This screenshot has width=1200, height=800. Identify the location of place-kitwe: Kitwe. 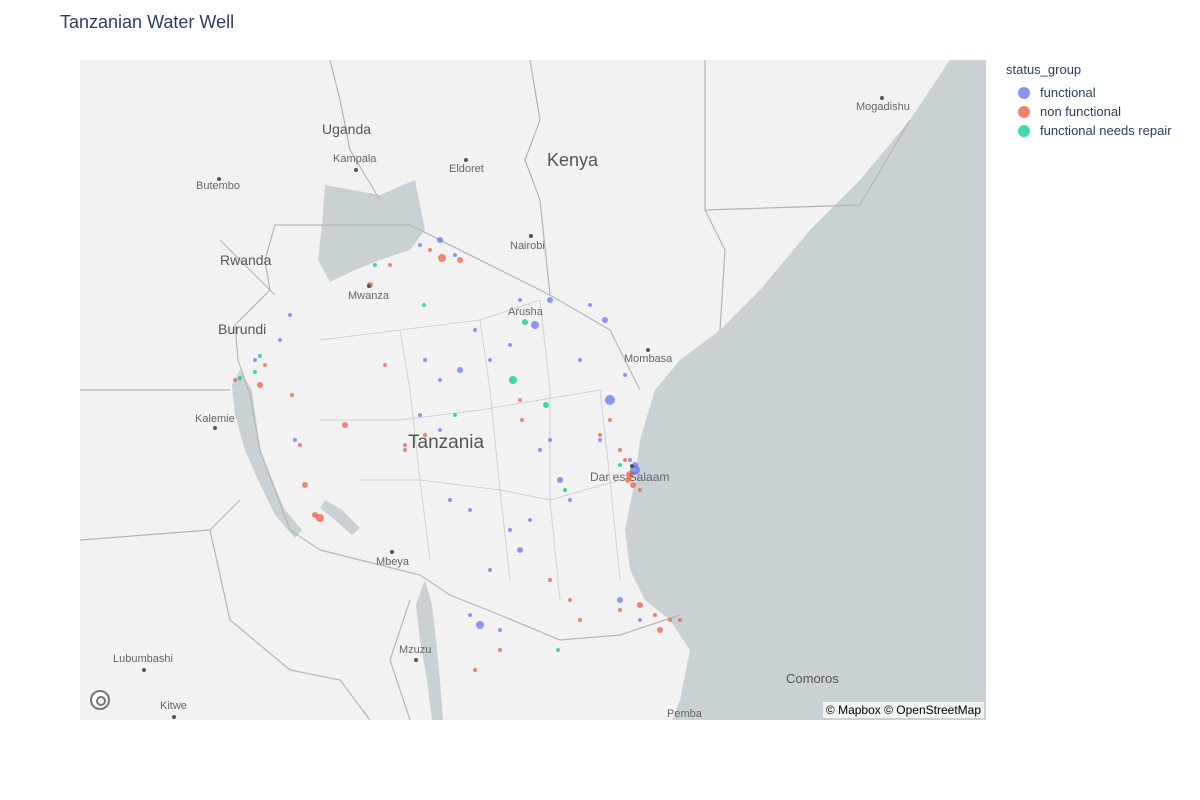
(173, 706).